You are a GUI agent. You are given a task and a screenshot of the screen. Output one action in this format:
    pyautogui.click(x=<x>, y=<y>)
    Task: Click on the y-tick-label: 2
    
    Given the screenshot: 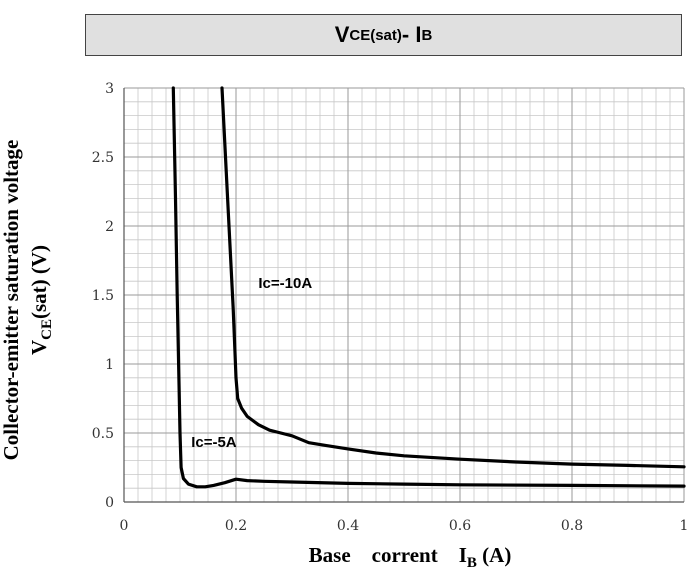 What is the action you would take?
    pyautogui.click(x=109, y=227)
    